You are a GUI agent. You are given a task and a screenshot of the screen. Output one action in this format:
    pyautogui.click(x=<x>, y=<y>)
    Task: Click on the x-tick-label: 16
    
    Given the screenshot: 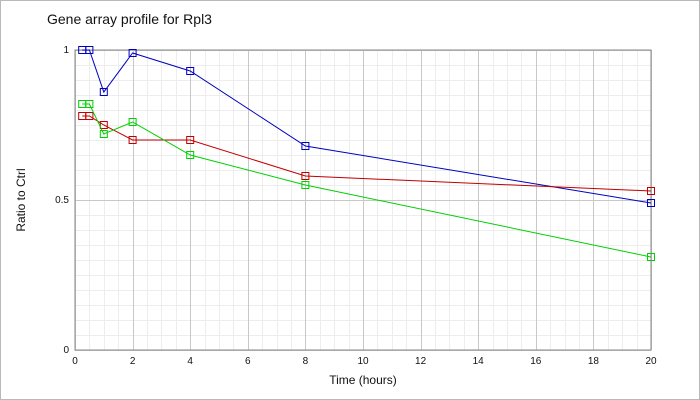 What is the action you would take?
    pyautogui.click(x=536, y=361)
    